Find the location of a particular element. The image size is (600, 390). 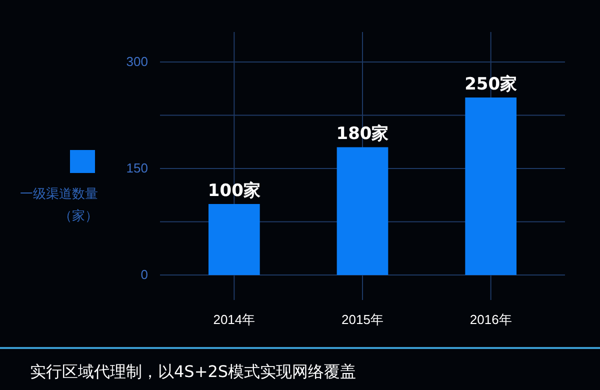

x-tick-label: 2014年 is located at coordinates (234, 320).